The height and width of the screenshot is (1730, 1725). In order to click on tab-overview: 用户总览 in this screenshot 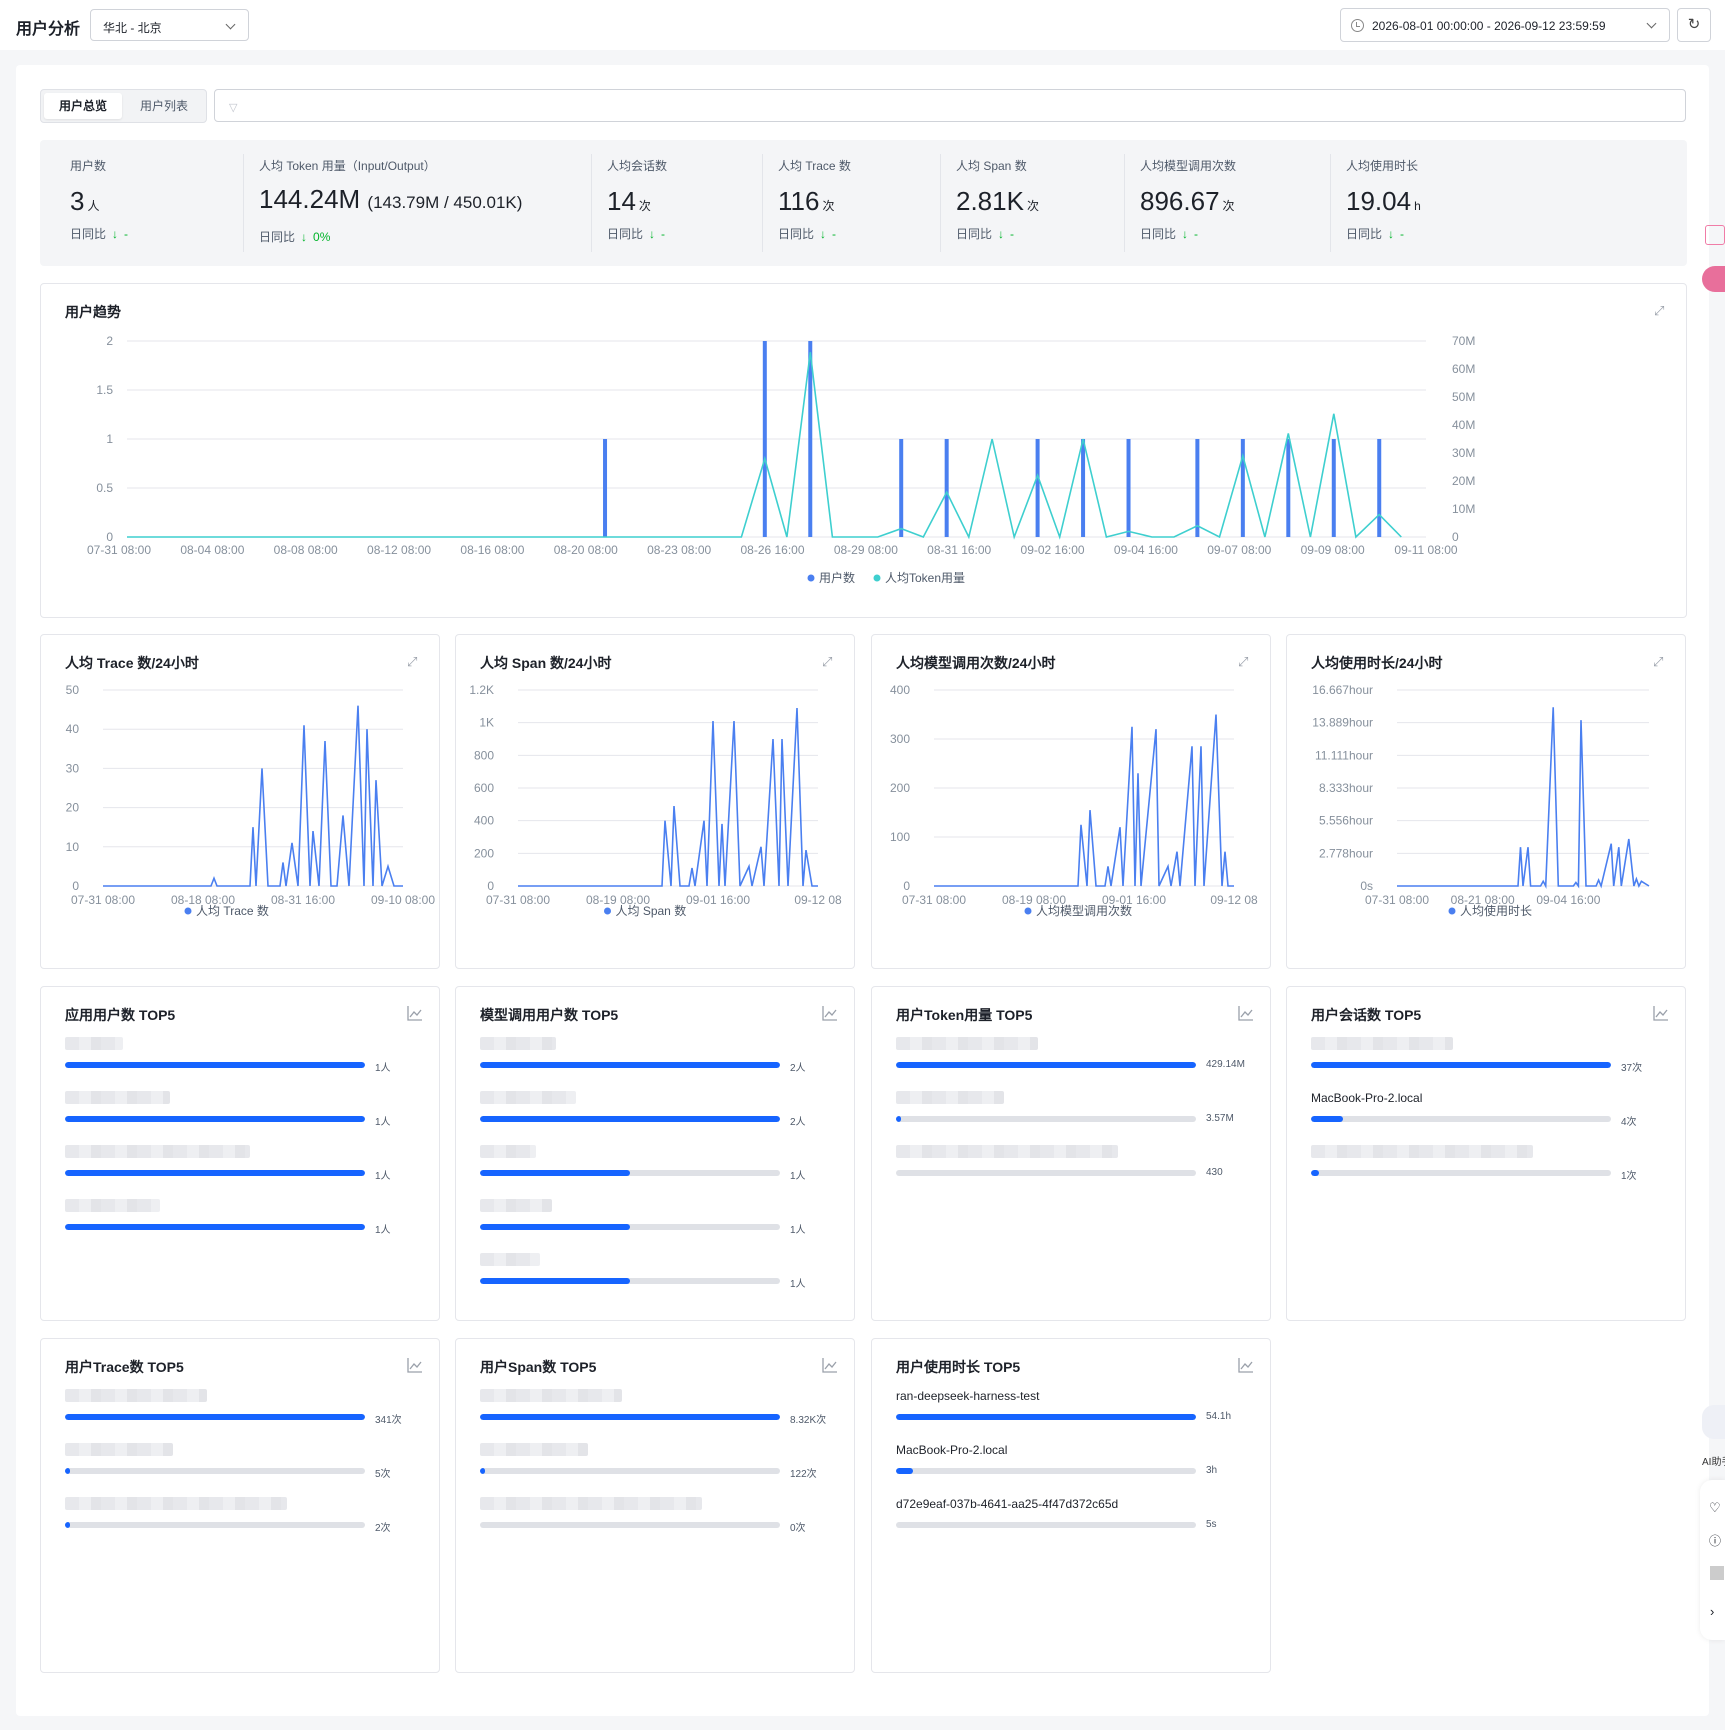, I will do `click(83, 106)`.